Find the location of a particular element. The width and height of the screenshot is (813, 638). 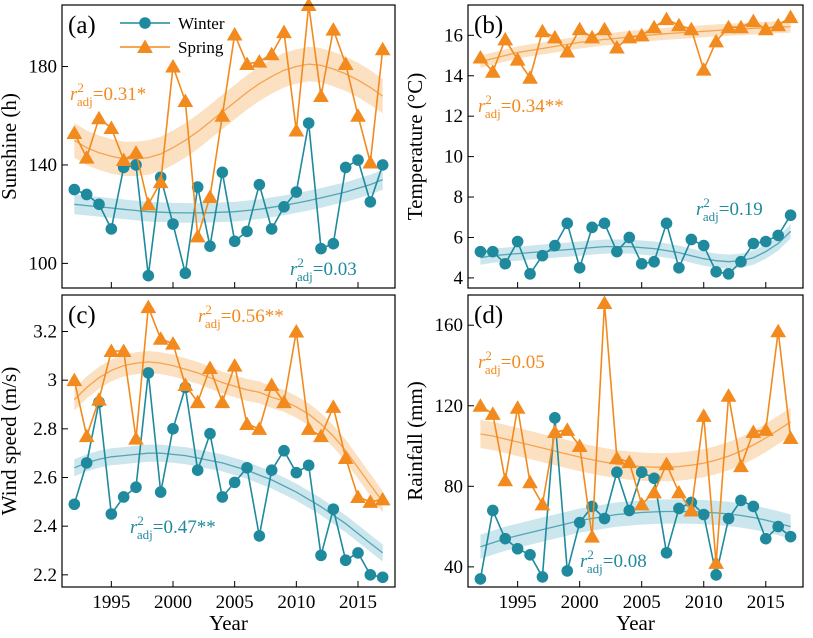

y-tick-label: 4 is located at coordinates (459, 278).